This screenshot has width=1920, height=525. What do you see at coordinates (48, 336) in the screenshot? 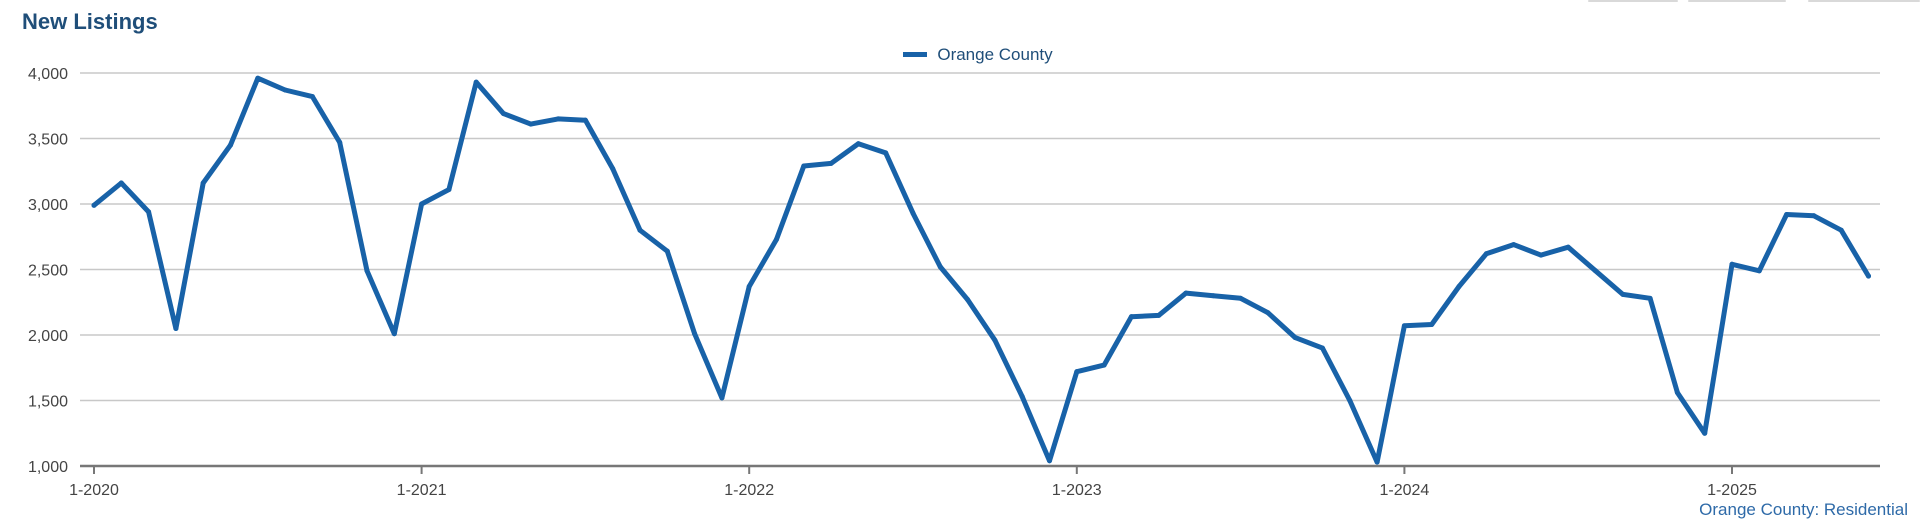
I see `y-tick-label: 2,000` at bounding box center [48, 336].